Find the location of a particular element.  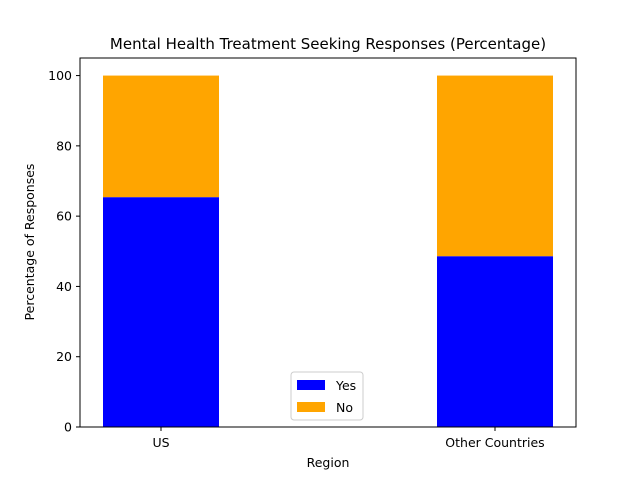

legend: Yes No is located at coordinates (327, 396).